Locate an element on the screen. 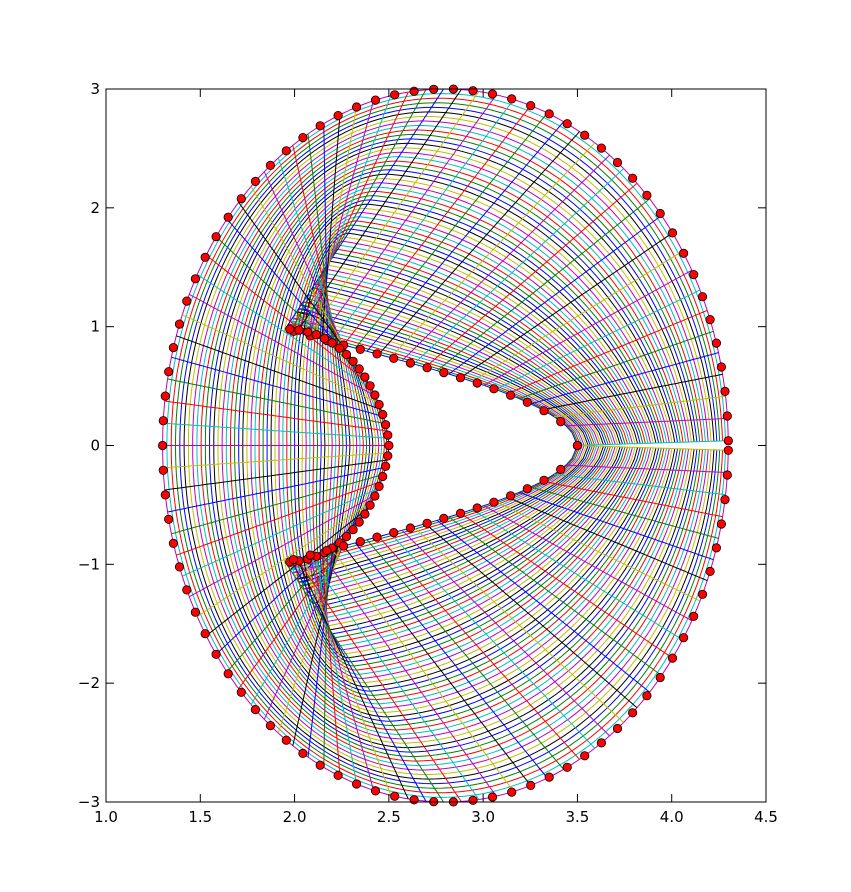  x-tick-labels: 1.0 1.5 2.0 2.5 3.0 3.5 4.0 4.5 is located at coordinates (436, 817).